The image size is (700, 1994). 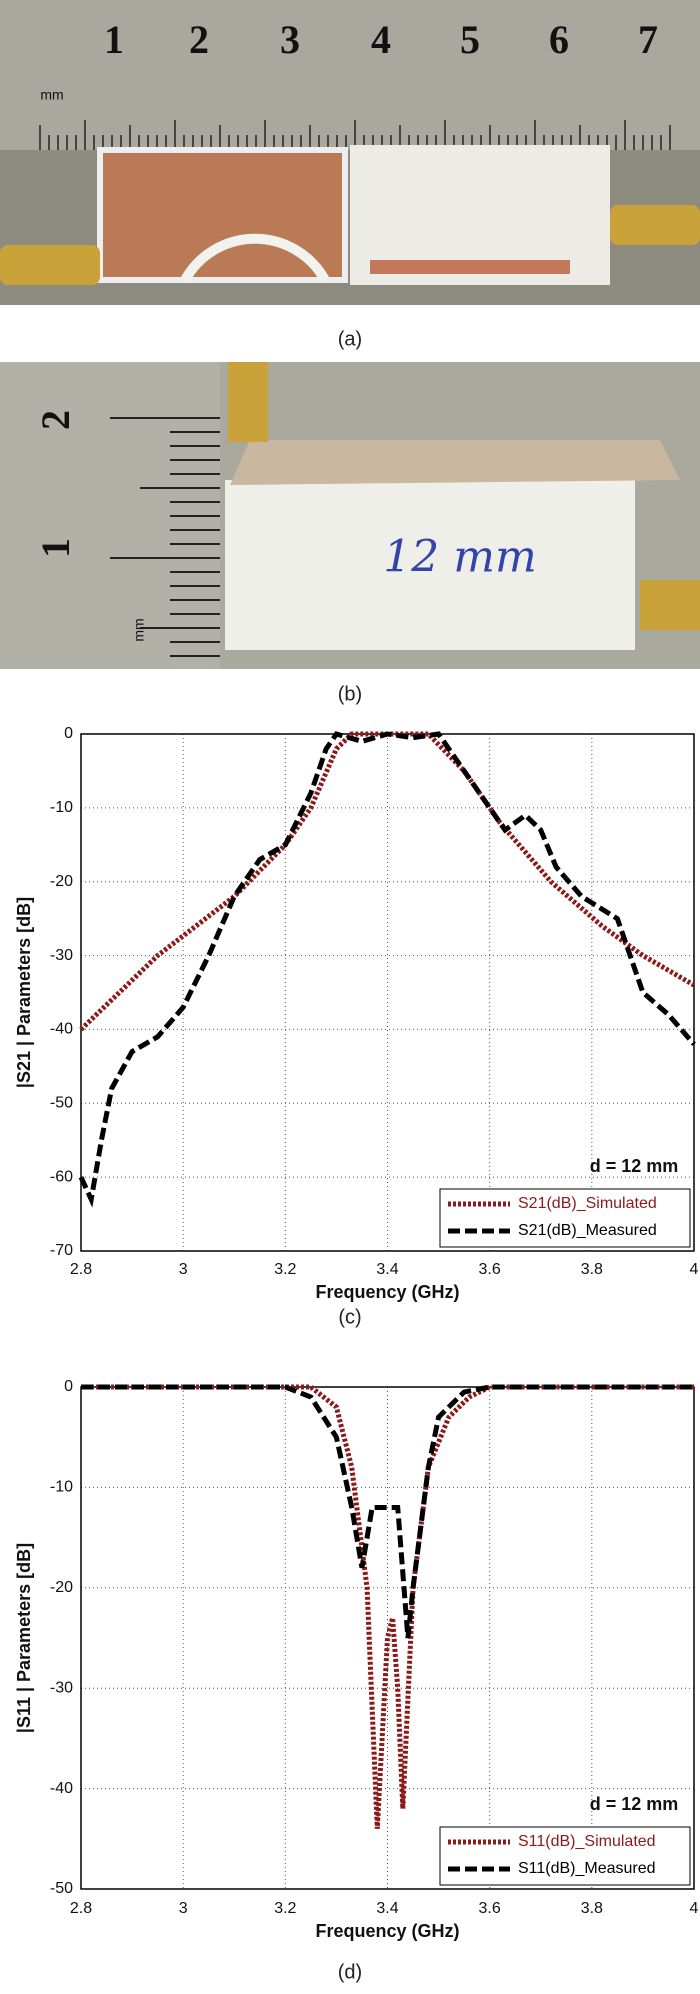 I want to click on caption: (c), so click(x=349, y=1317).